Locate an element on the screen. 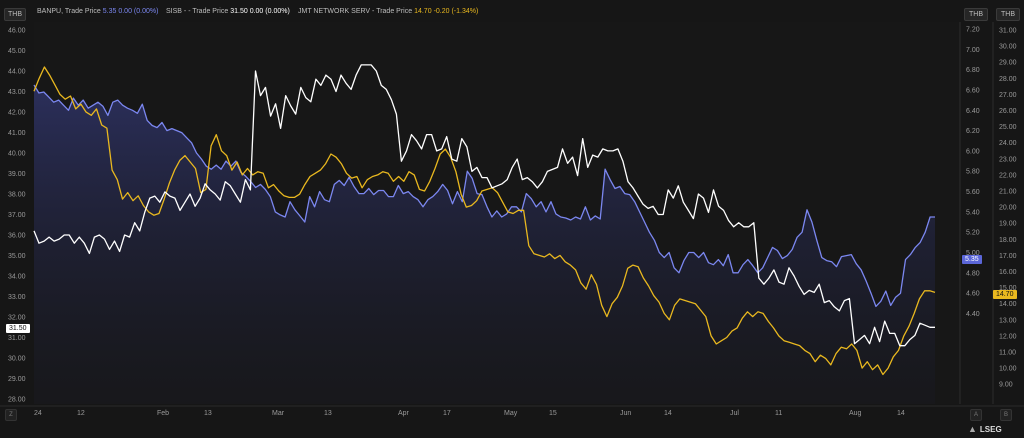 The width and height of the screenshot is (1024, 438). last-value-tag-sisb: 31.50 is located at coordinates (18, 328).